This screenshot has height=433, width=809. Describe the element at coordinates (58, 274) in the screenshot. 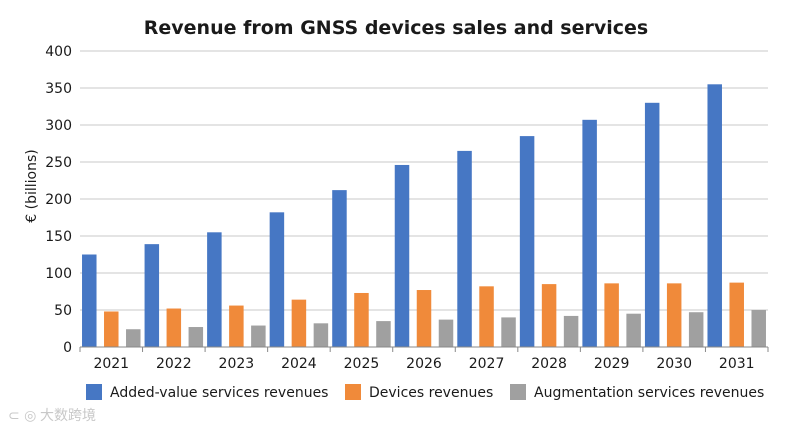

I see `y-tick-label: 100` at that location.